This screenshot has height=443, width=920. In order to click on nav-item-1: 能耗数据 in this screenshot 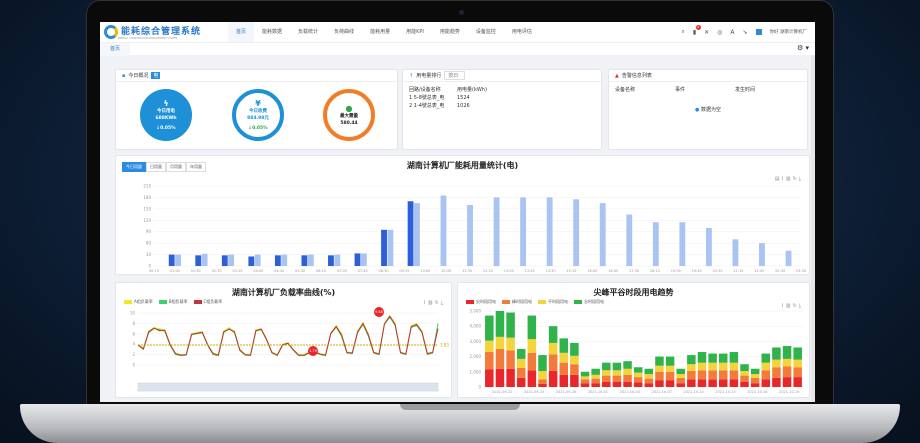, I will do `click(272, 32)`.